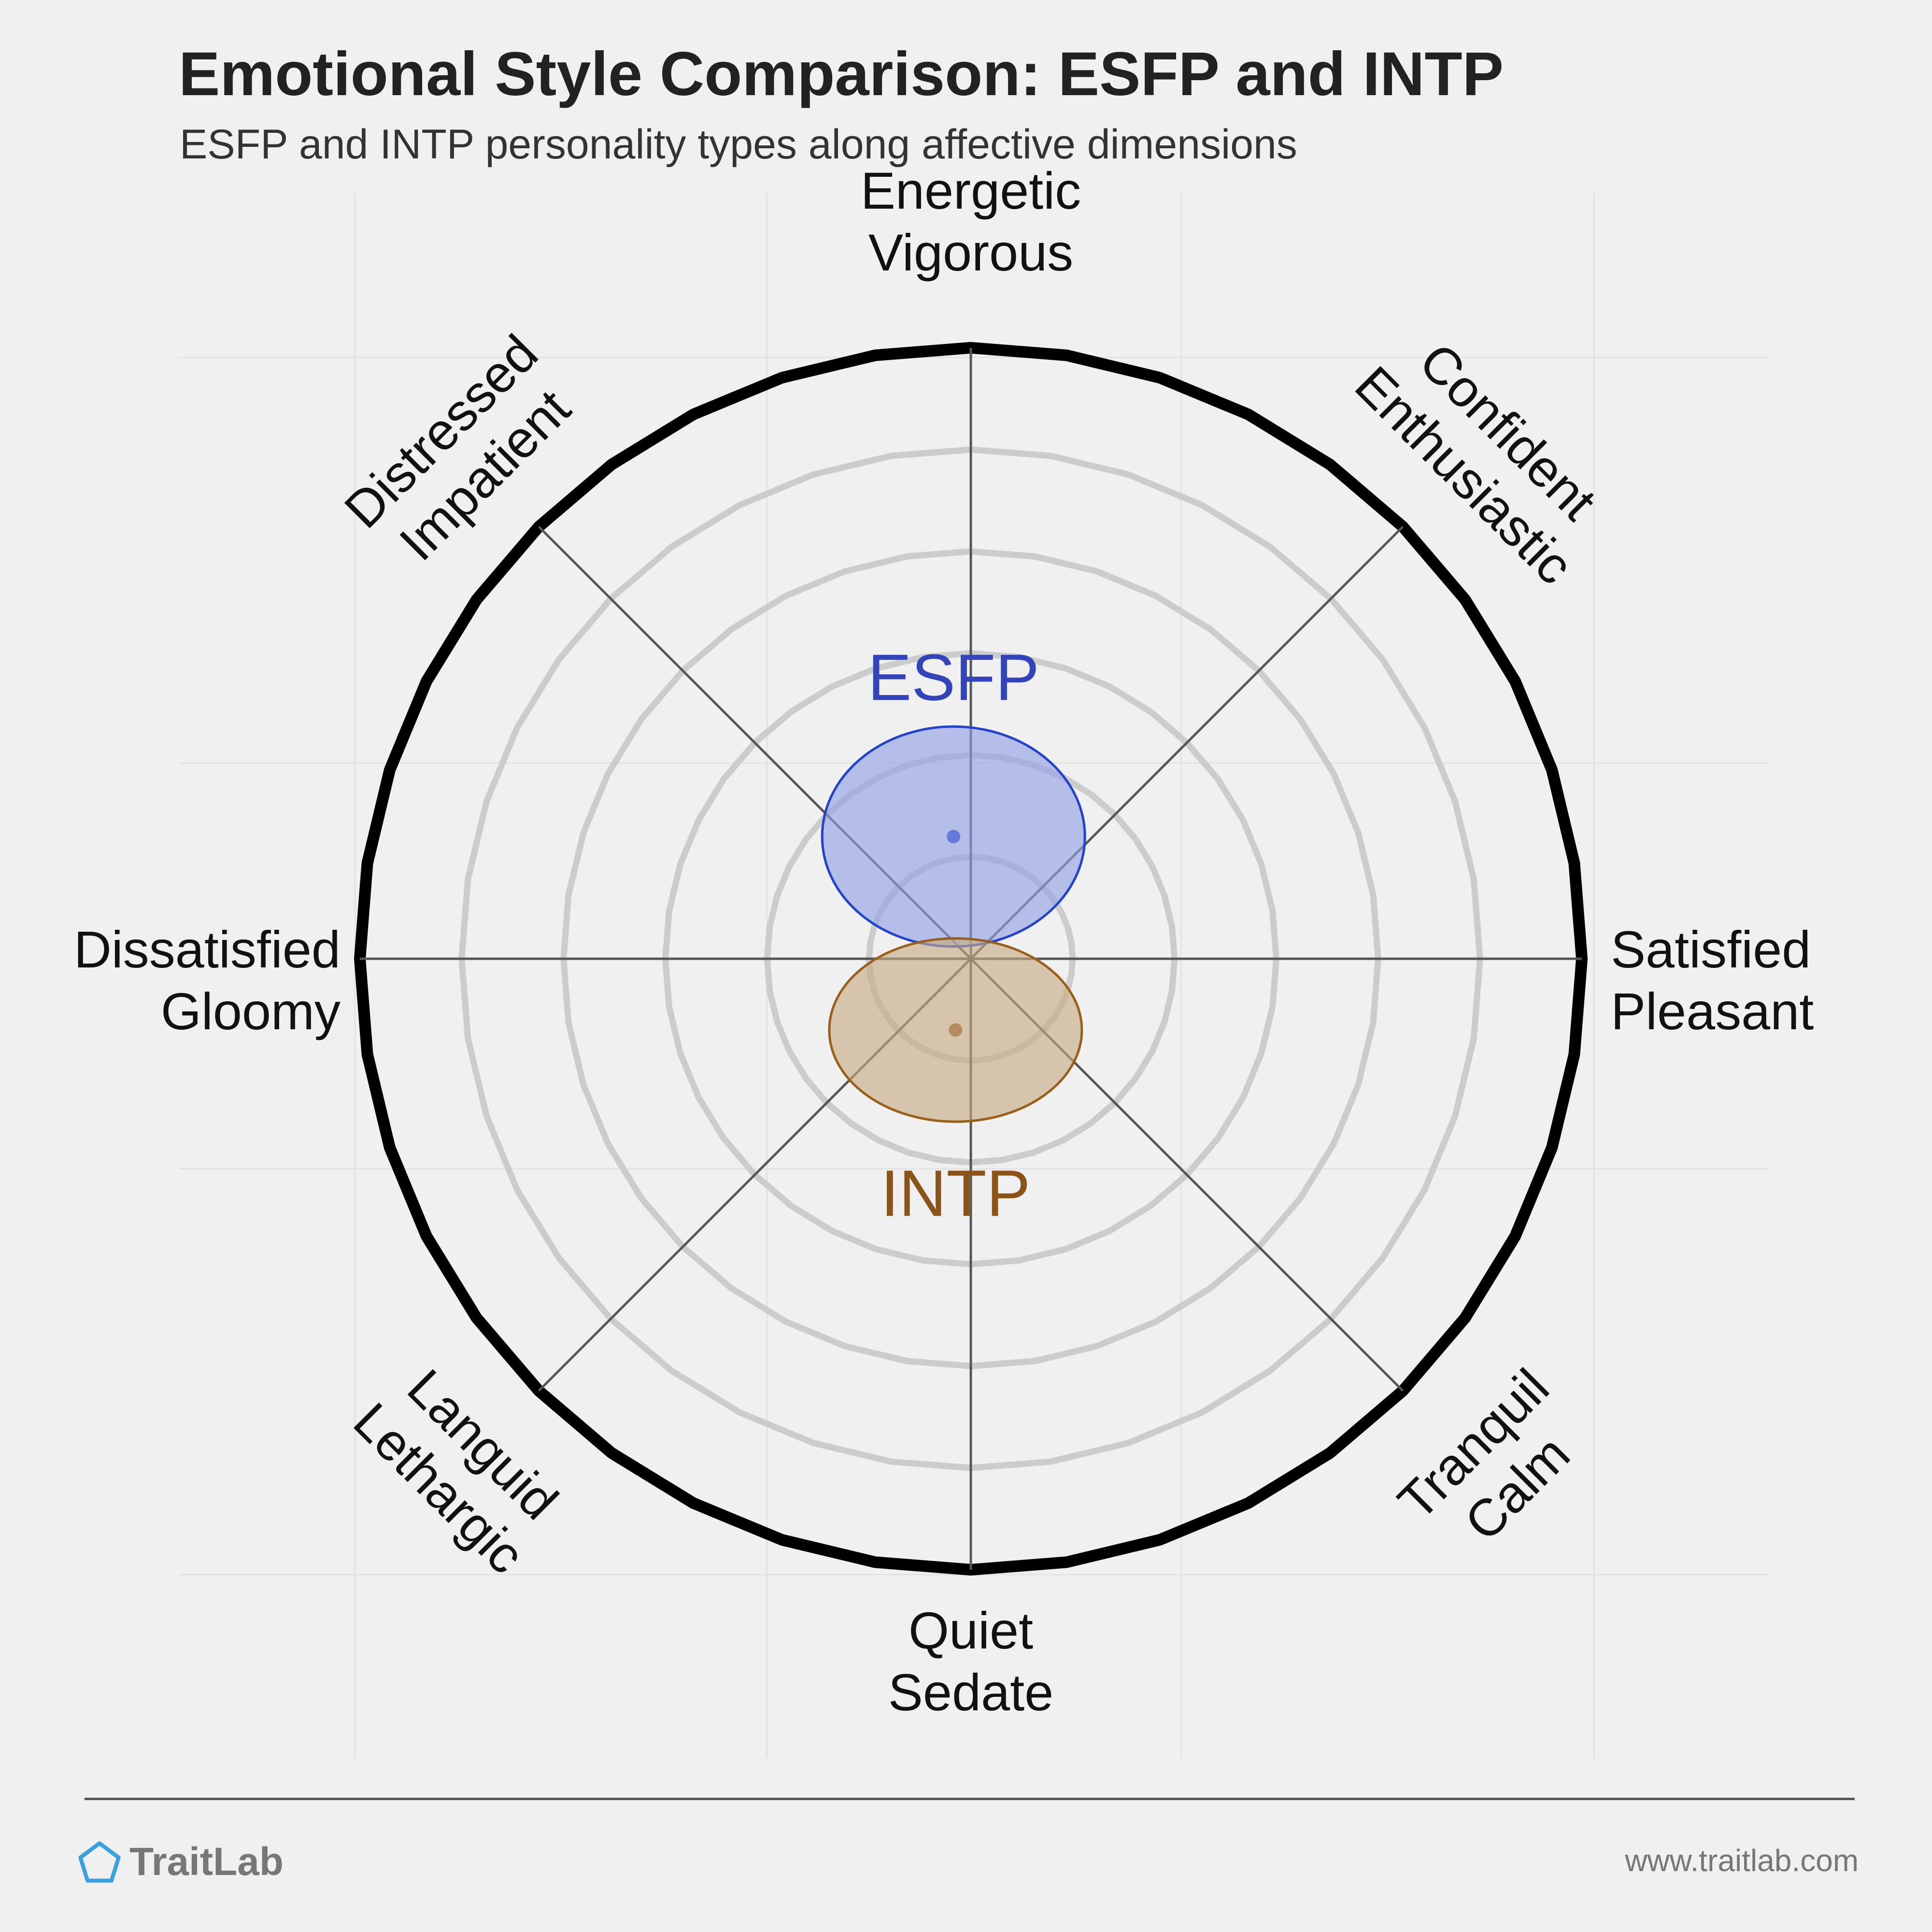 The height and width of the screenshot is (1932, 1932). I want to click on brand-logo: TraitLab, so click(180, 1862).